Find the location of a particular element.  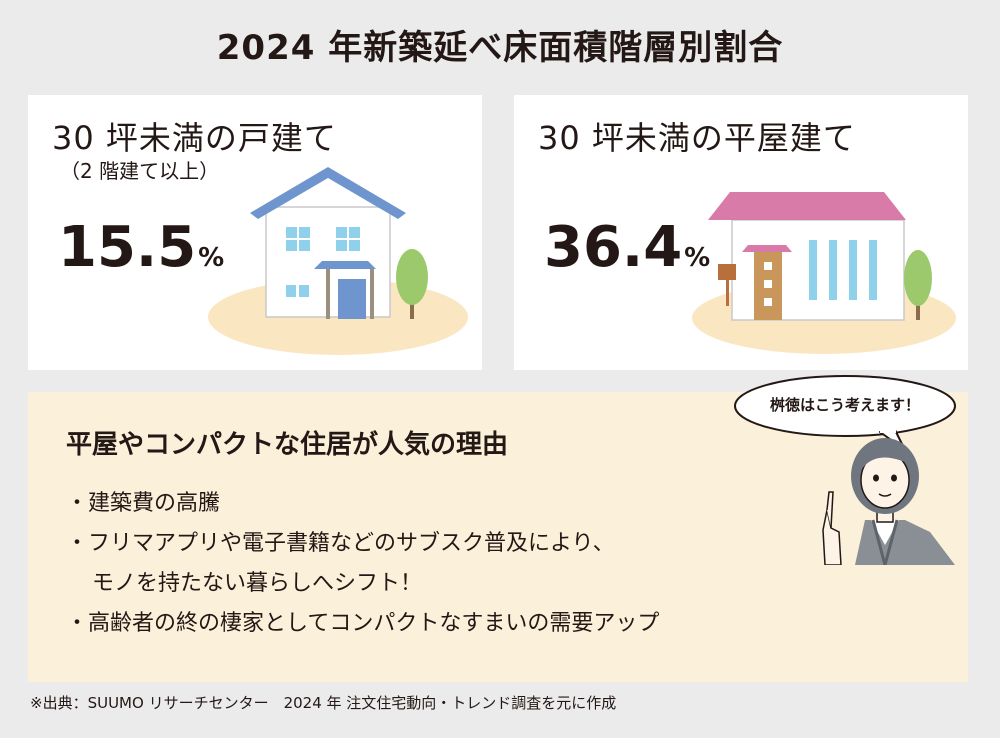

two-story-heading: 30 坪未満の戸建て is located at coordinates (194, 138).